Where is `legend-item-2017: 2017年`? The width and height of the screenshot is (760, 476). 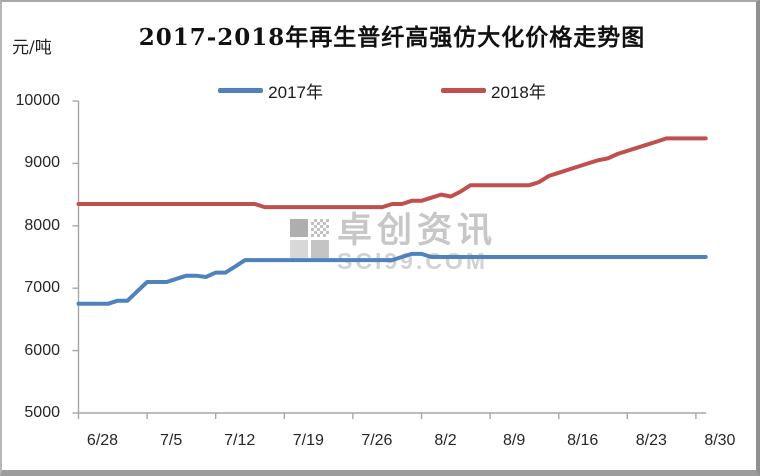
legend-item-2017: 2017年 is located at coordinates (270, 90).